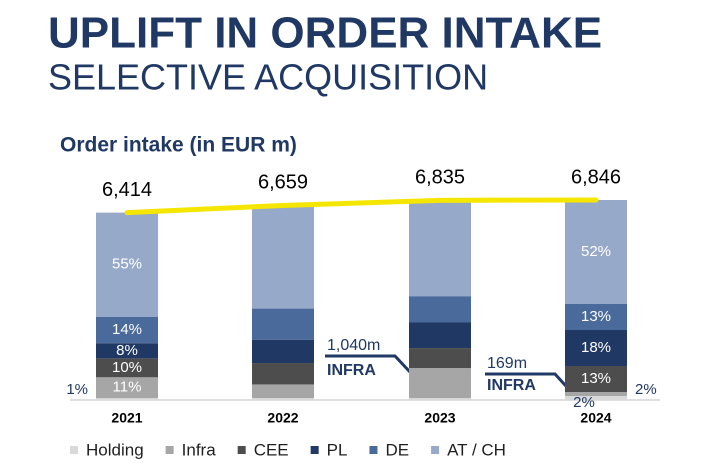 This screenshot has height=466, width=707. I want to click on legend-label: Holding, so click(115, 449).